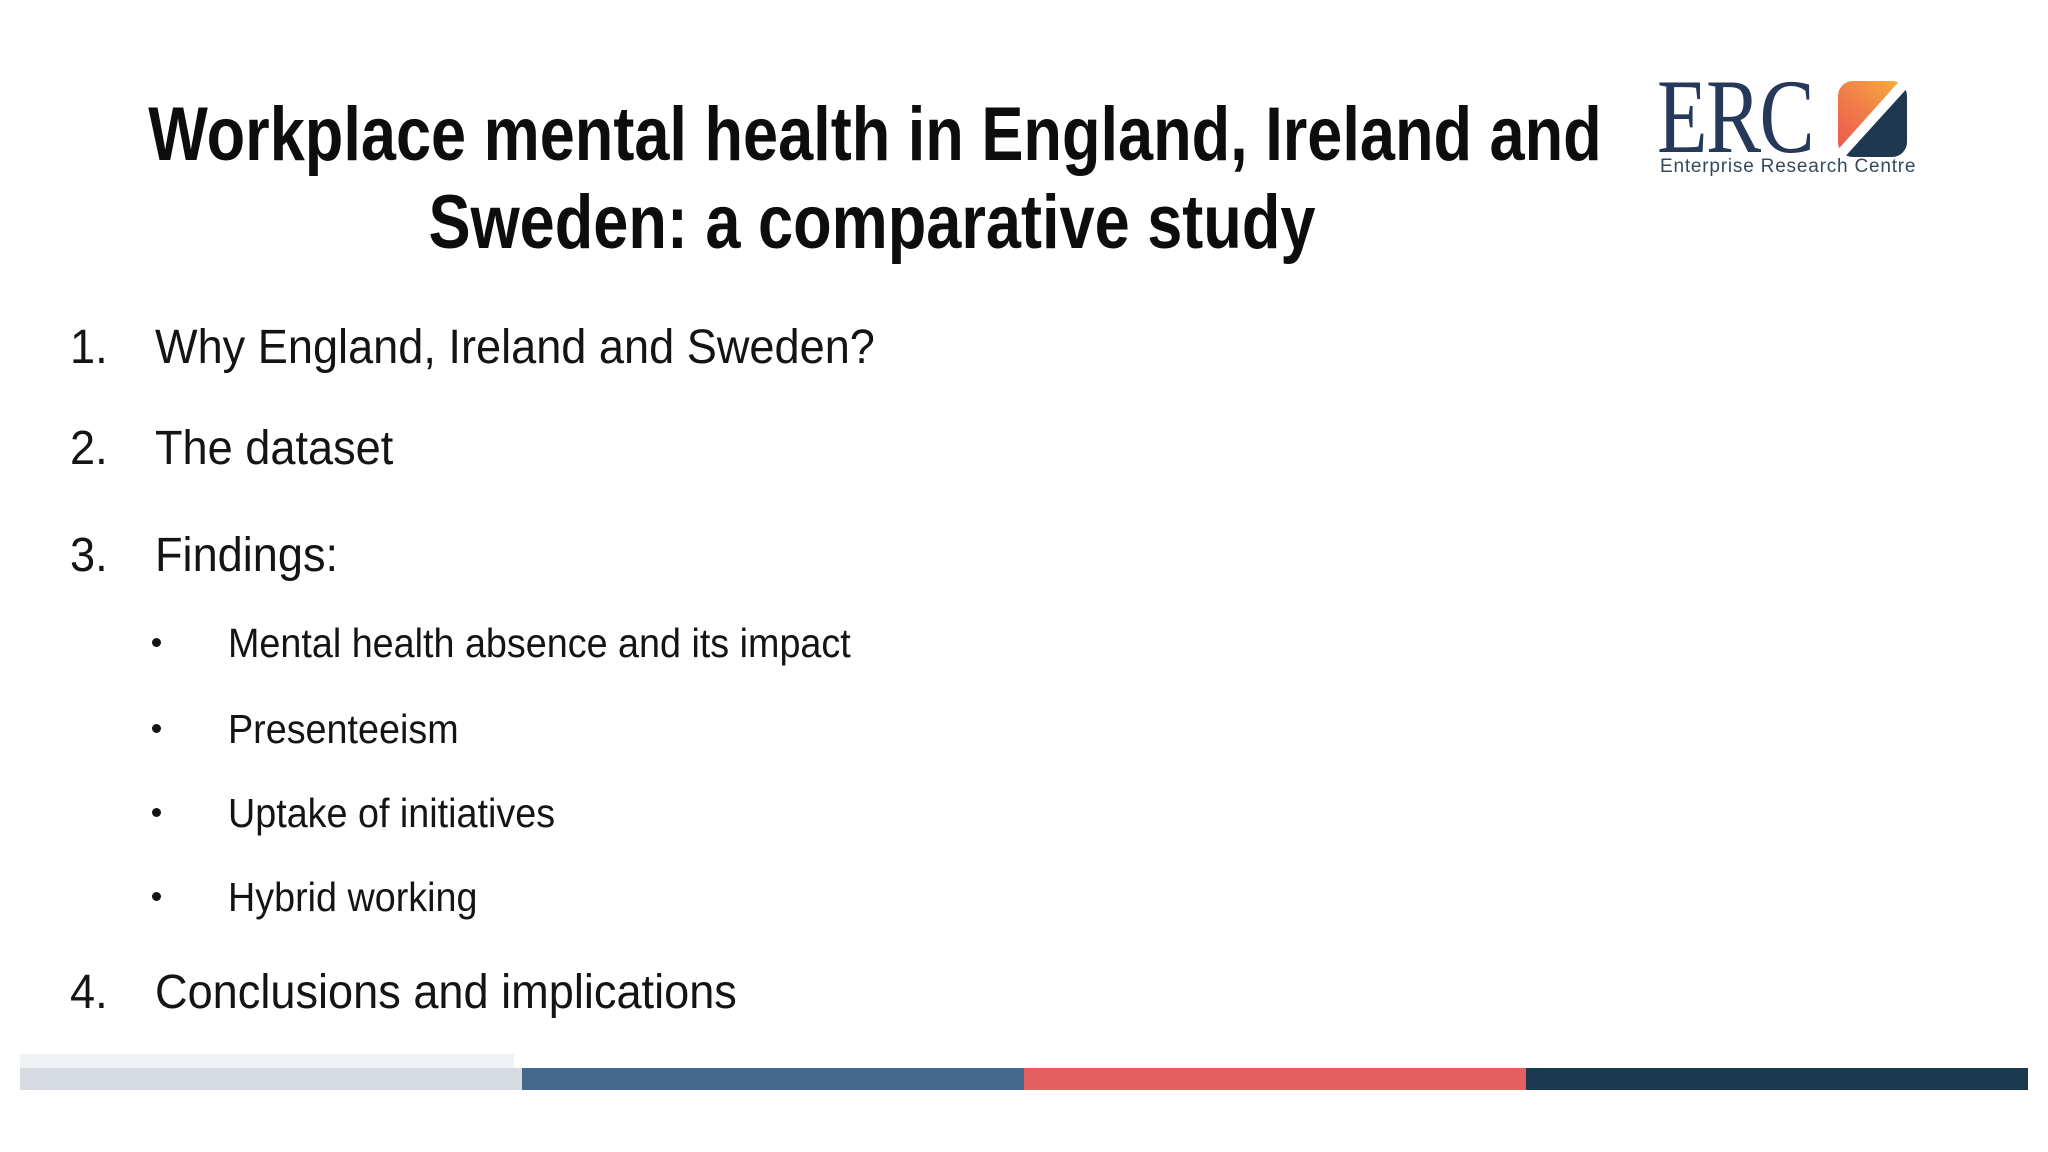 This screenshot has width=2048, height=1152. I want to click on findings-bullet-3: Uptake of initiatives, so click(392, 813).